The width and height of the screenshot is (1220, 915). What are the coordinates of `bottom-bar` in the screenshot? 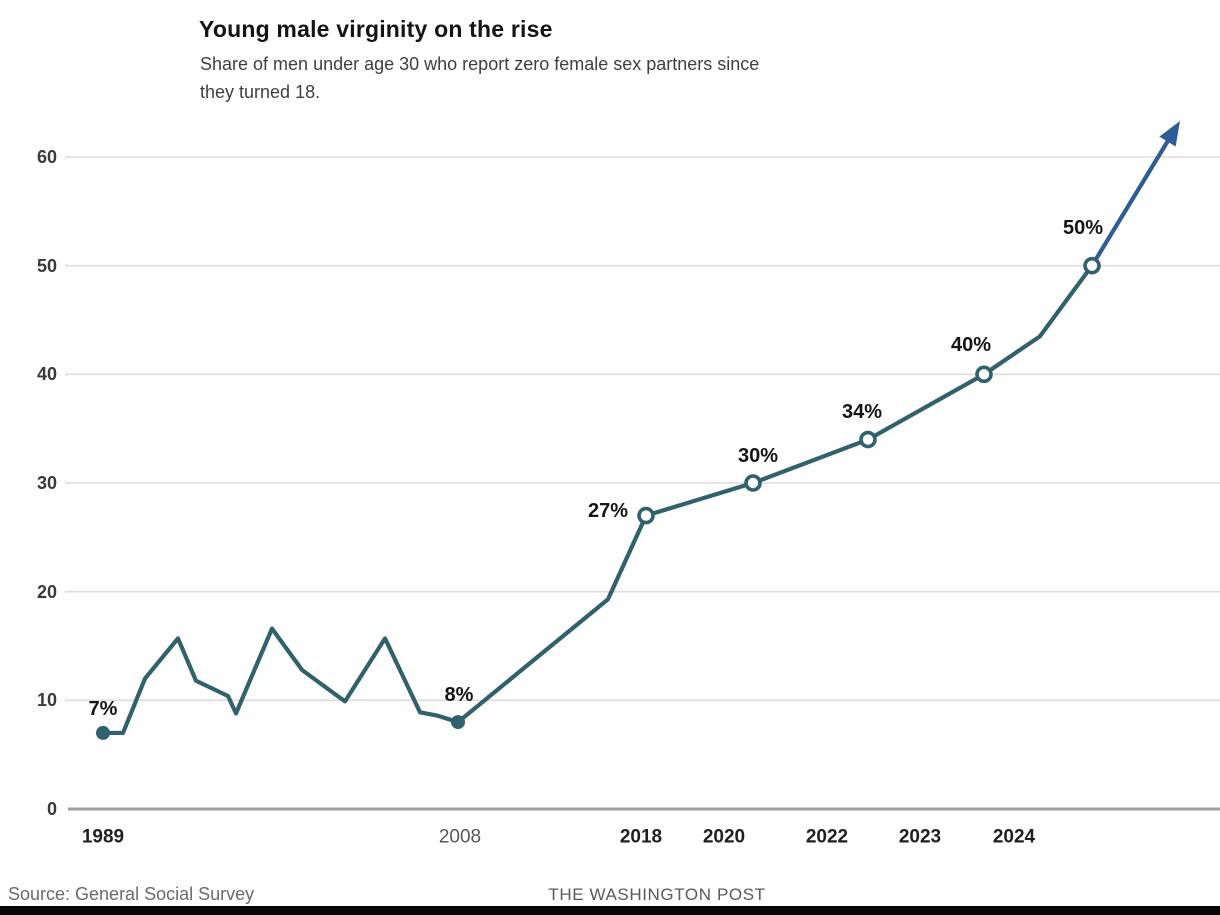 It's located at (610, 910).